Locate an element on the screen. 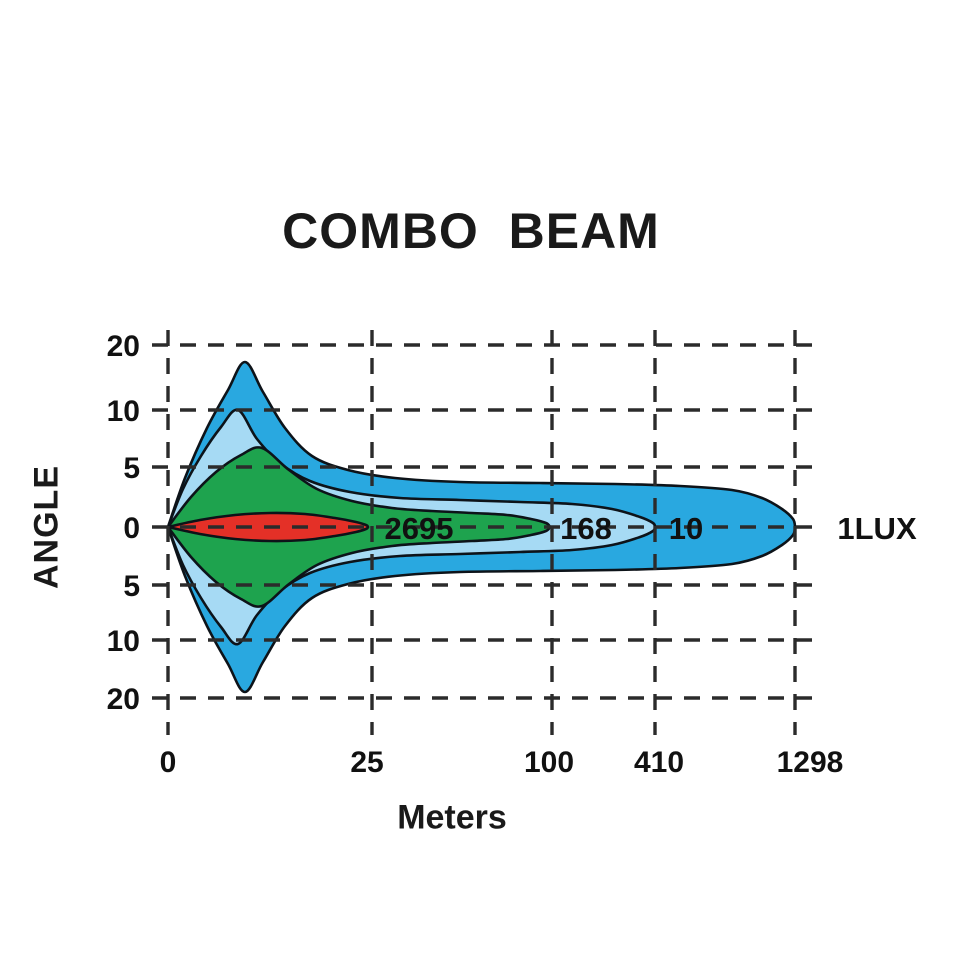  y-tick-label: 0 is located at coordinates (131, 528).